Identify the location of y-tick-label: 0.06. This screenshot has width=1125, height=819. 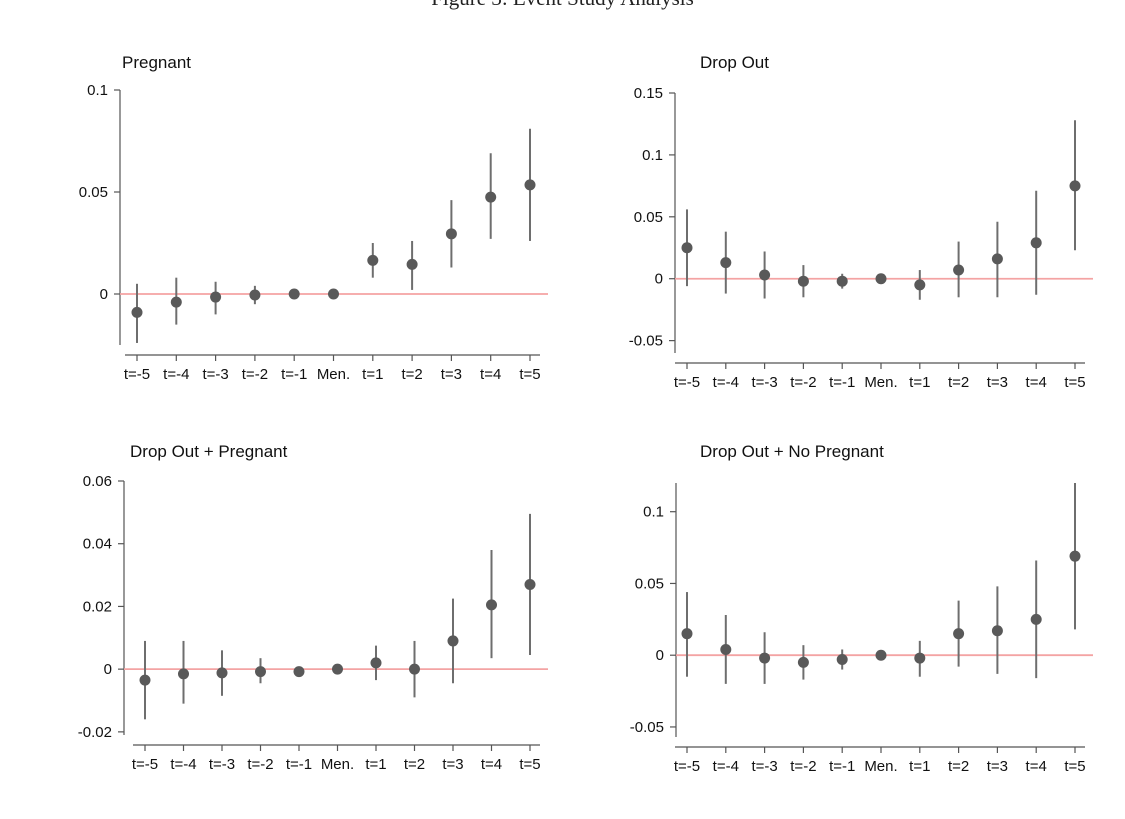
(97, 481).